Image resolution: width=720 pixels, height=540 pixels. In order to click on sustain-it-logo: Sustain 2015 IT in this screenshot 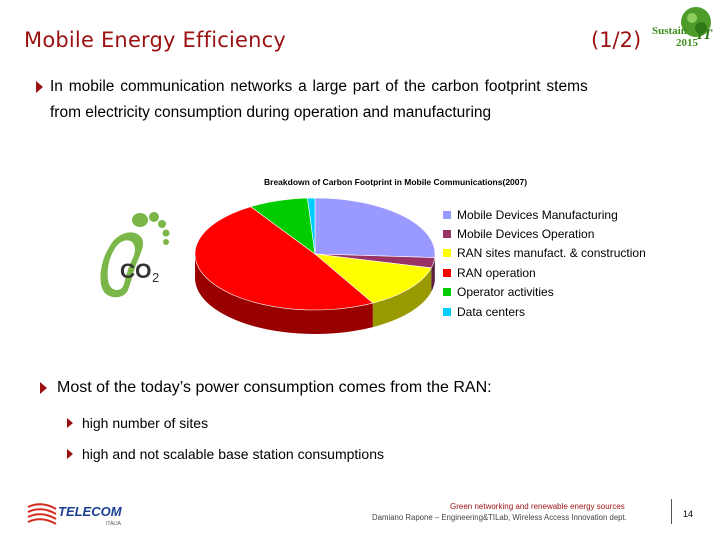, I will do `click(682, 28)`.